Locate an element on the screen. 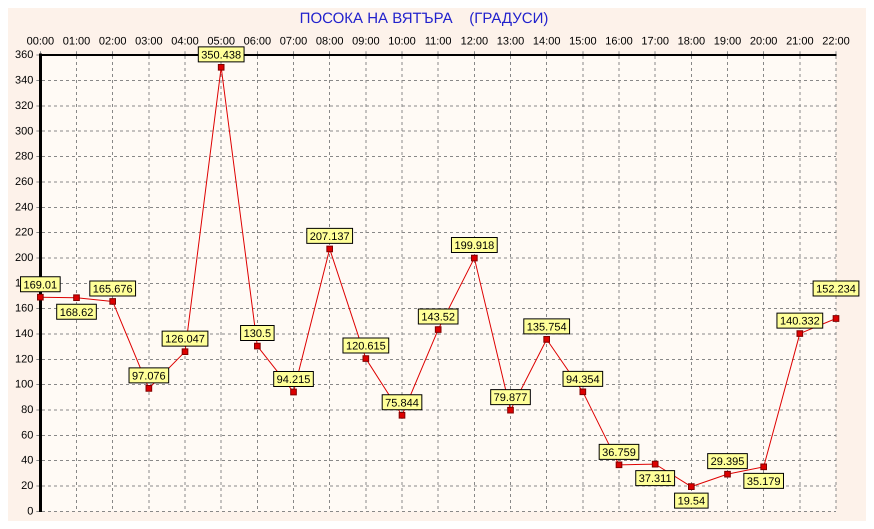 This screenshot has width=874, height=529. data-label: 94.354 is located at coordinates (583, 380).